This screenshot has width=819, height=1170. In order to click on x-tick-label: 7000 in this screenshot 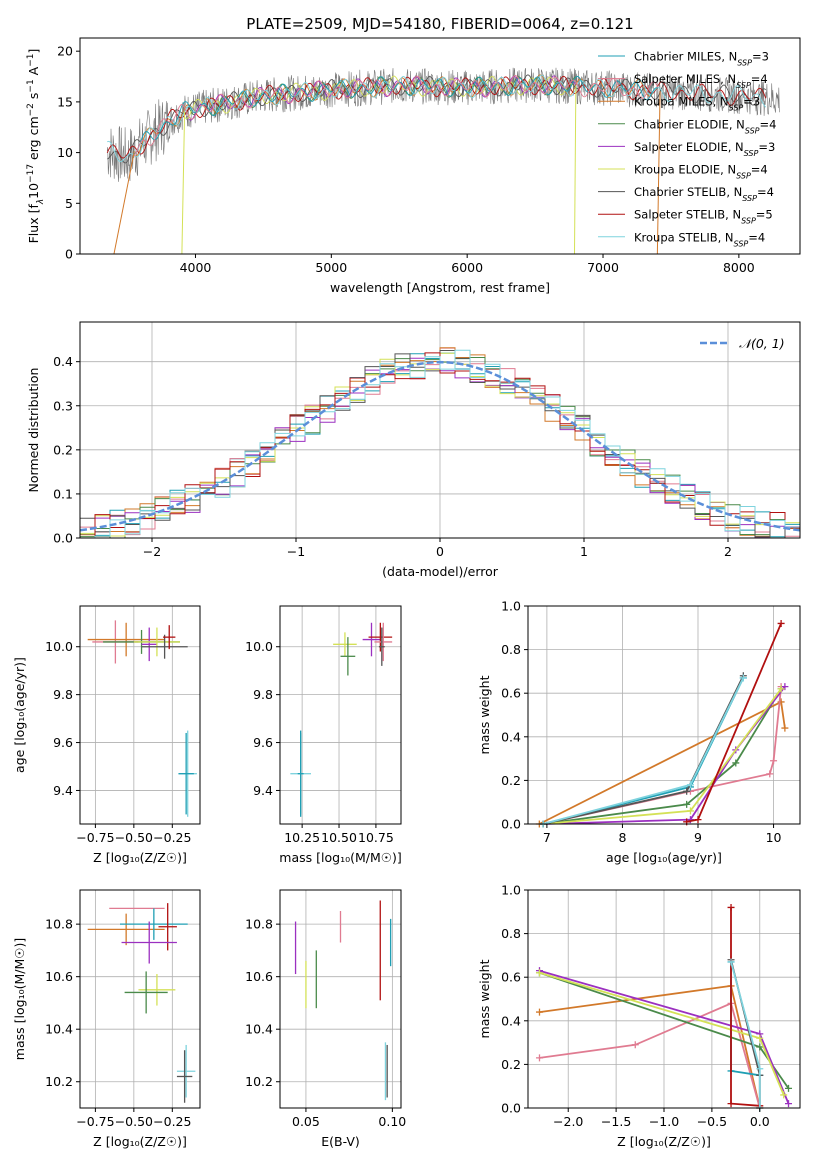, I will do `click(603, 267)`.